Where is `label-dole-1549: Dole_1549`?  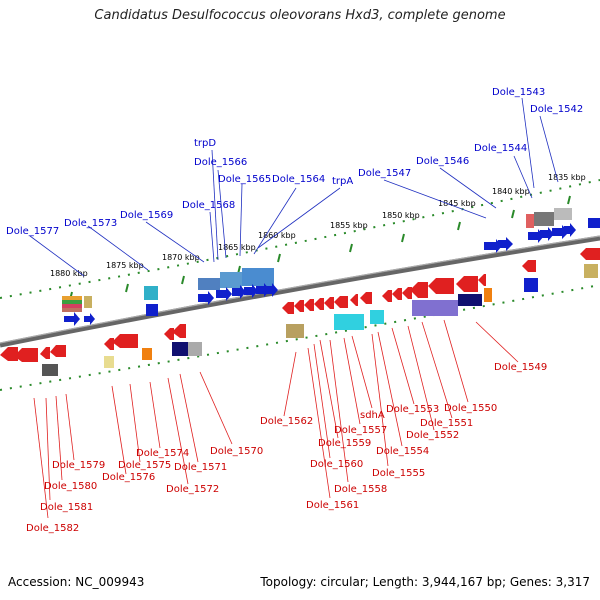
label-dole-1549: Dole_1549 is located at coordinates (520, 367).